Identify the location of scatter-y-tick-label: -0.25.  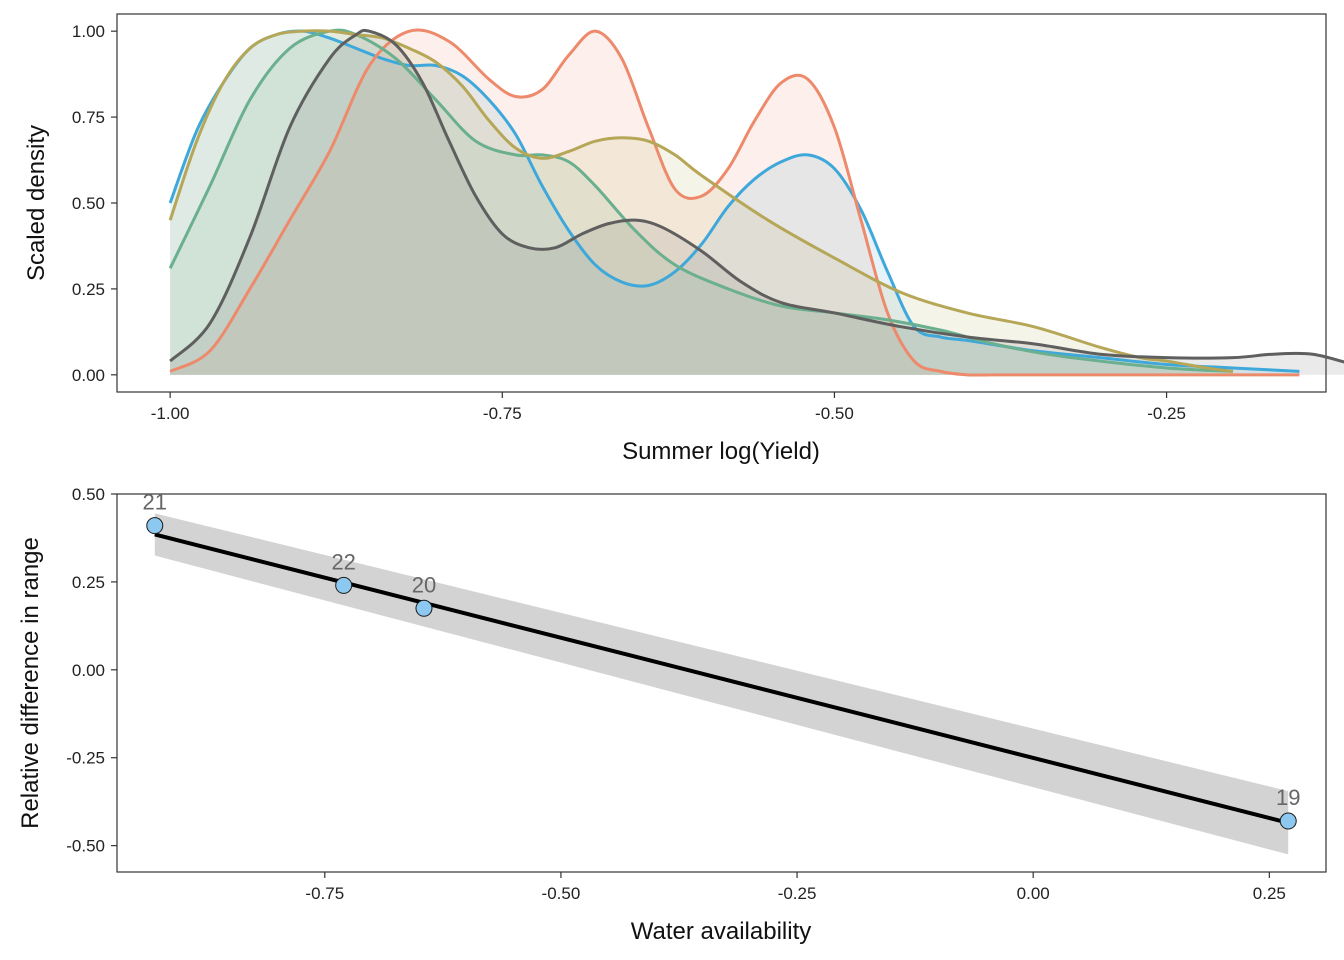
(85, 758).